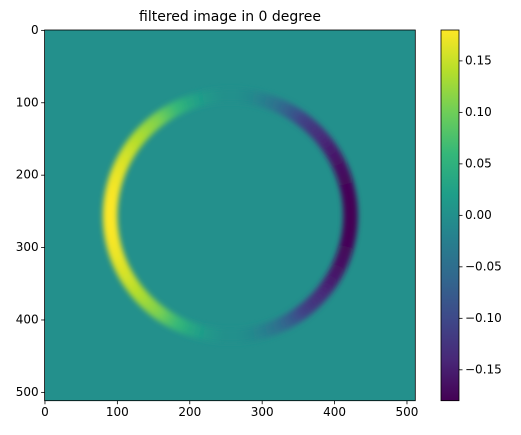 The height and width of the screenshot is (435, 521). Describe the element at coordinates (27, 392) in the screenshot. I see `y-tick-label: 500` at that location.